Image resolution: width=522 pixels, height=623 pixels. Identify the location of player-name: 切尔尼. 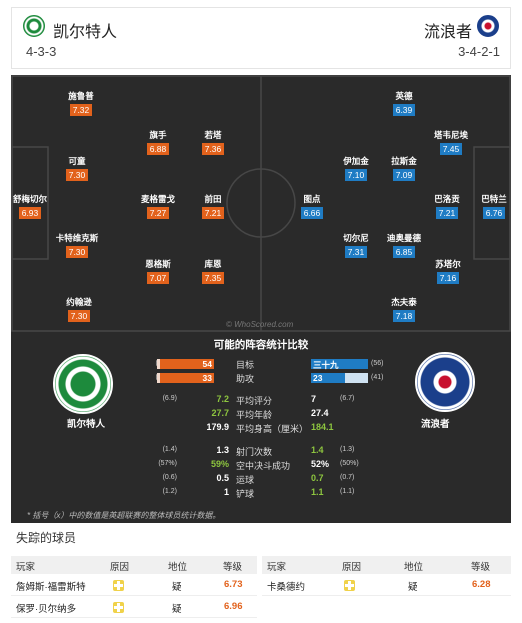
(356, 238).